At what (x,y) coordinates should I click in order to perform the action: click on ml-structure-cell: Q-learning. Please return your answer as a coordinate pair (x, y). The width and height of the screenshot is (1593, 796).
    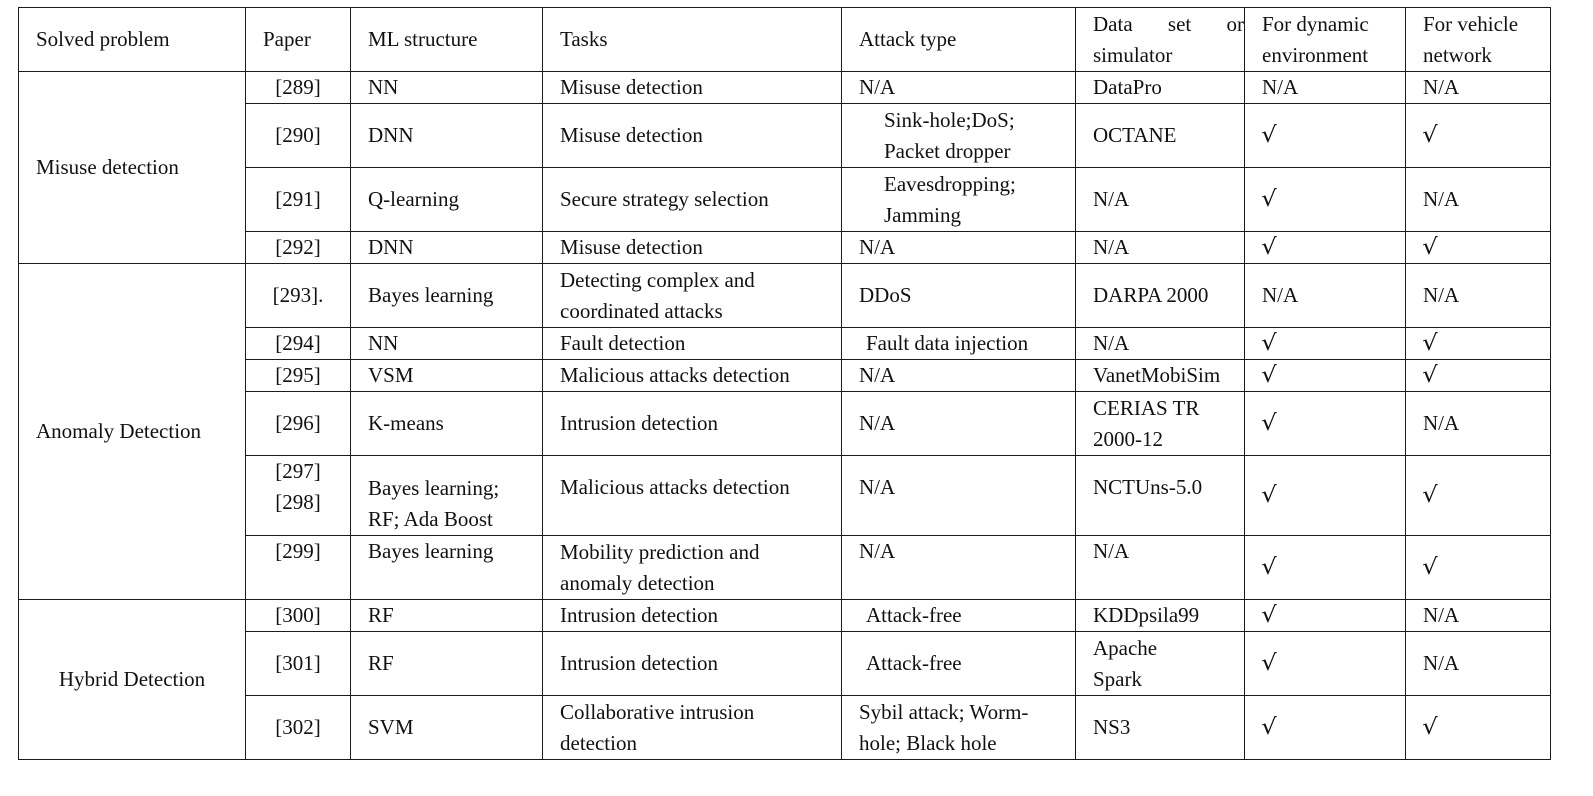
    Looking at the image, I should click on (446, 199).